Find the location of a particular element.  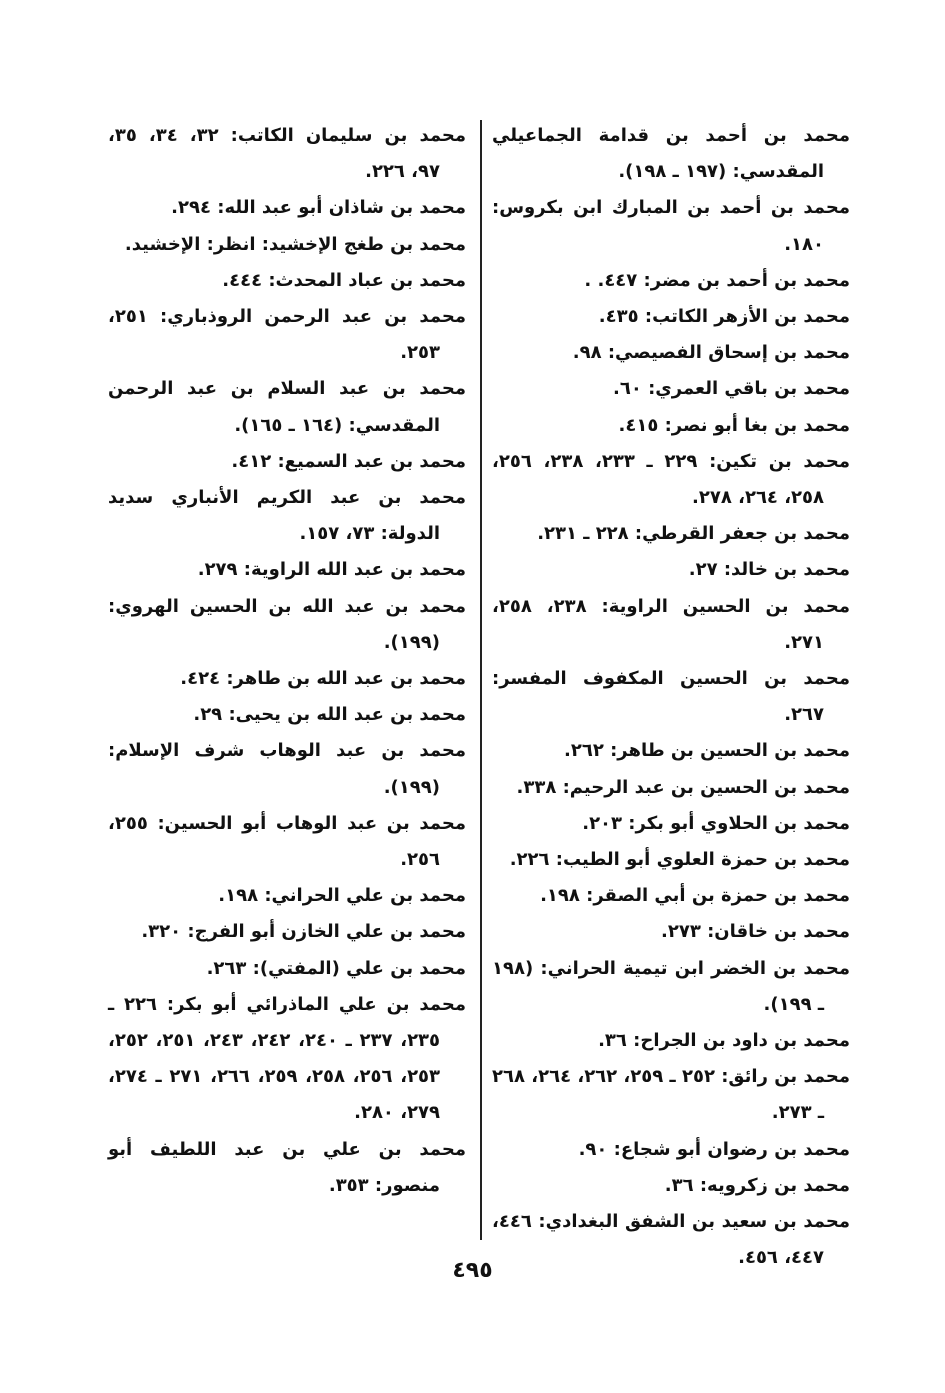

index-entry: محمد بن الحسين بن طاهر: ٢٦٢. is located at coordinates (707, 751).